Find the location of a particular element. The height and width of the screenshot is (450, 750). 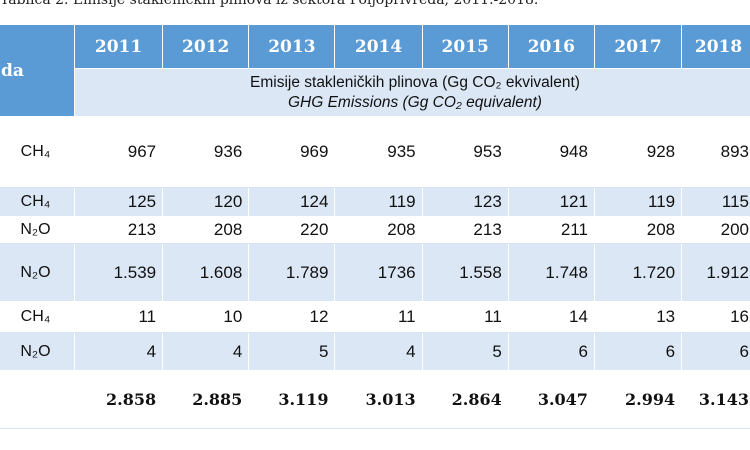

total-label is located at coordinates (37, 399).